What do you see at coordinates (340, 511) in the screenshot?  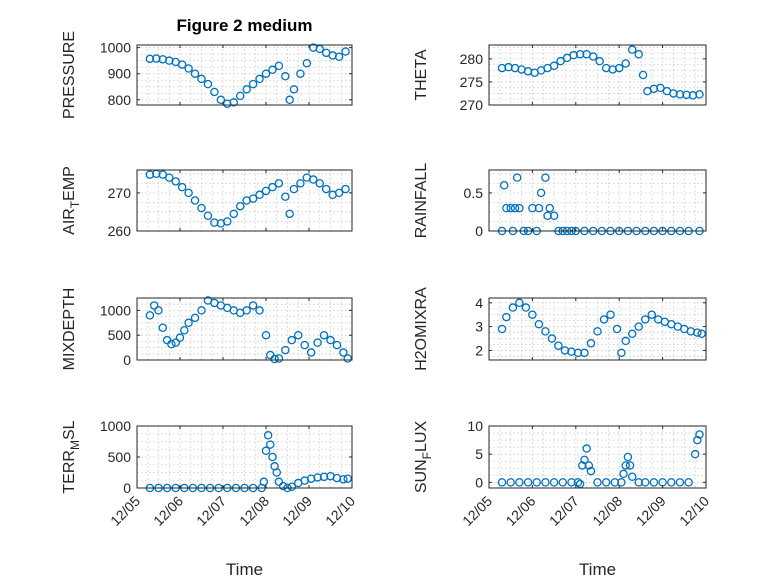 I see `x-tick-label: 12/10` at bounding box center [340, 511].